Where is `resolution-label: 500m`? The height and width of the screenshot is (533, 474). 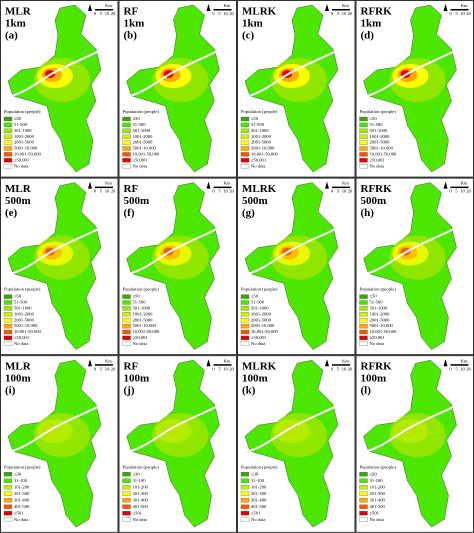
resolution-label: 500m is located at coordinates (137, 201).